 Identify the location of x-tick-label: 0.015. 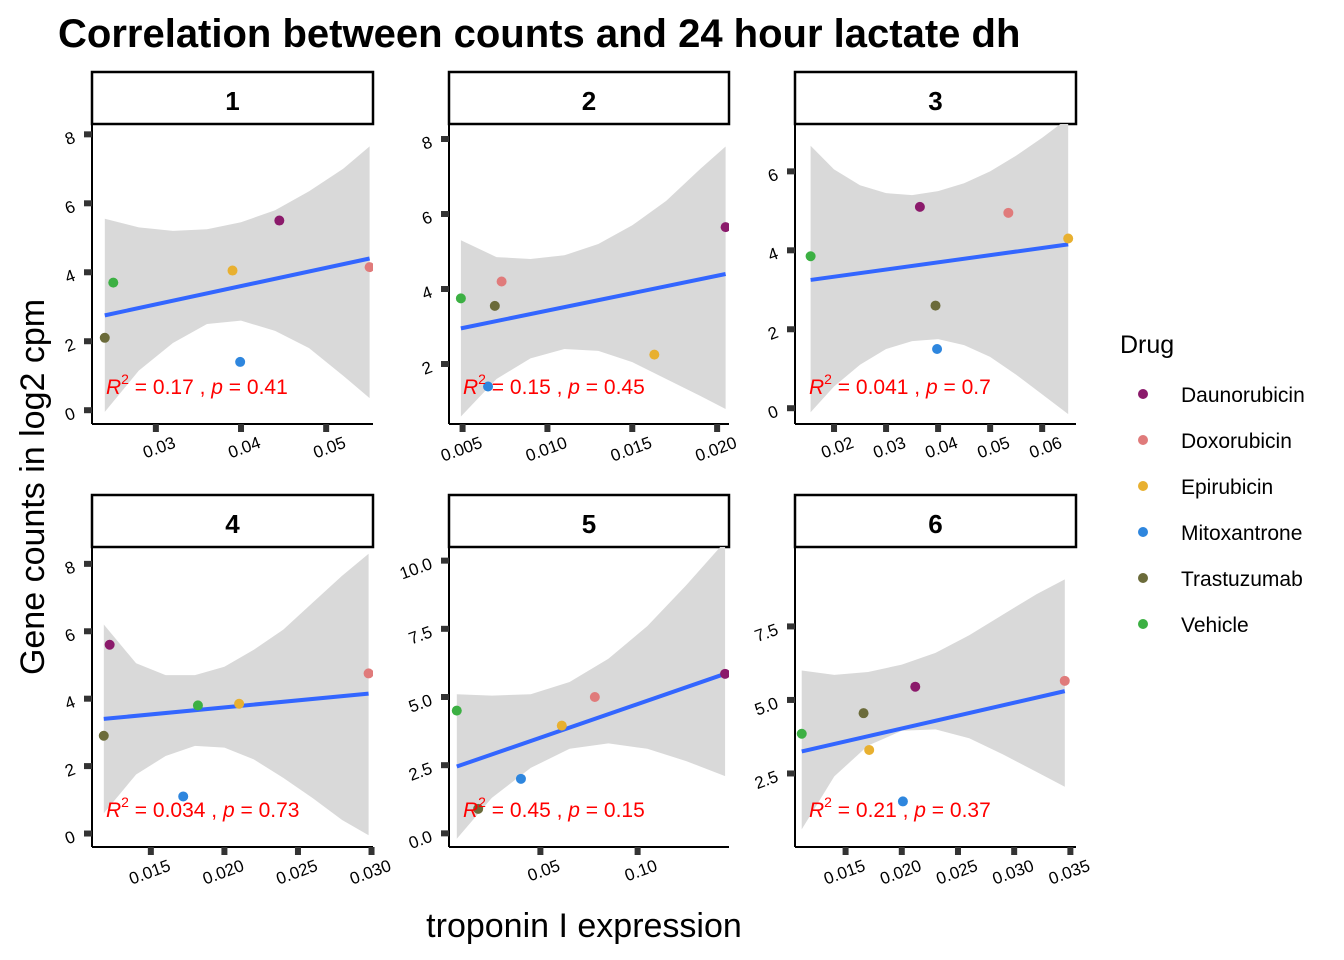
(150, 872).